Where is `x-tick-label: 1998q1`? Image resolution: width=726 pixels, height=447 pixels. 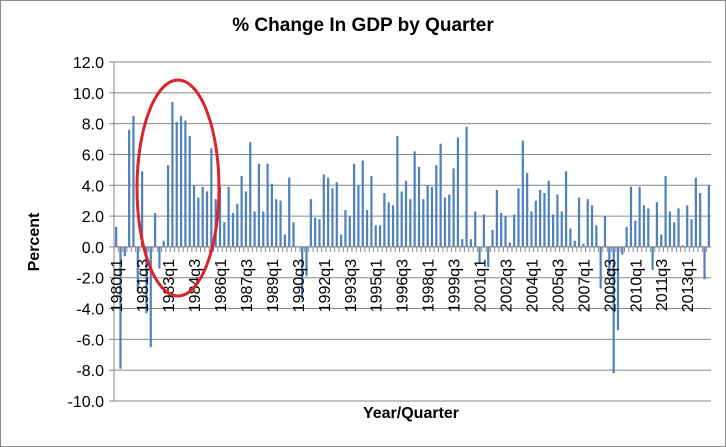
x-tick-label: 1998q1 is located at coordinates (429, 285).